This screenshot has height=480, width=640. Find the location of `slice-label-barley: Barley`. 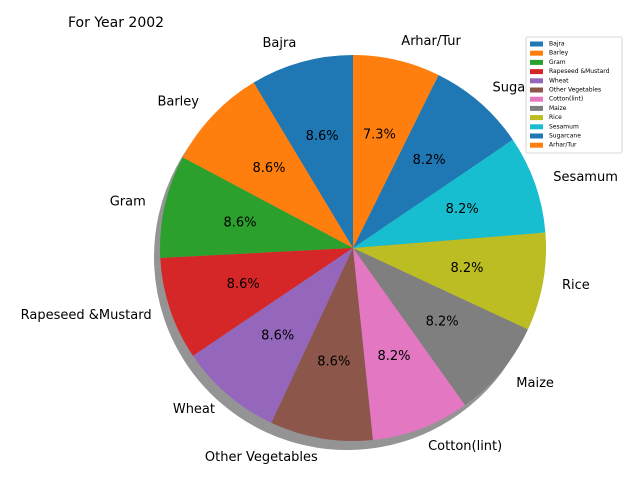

slice-label-barley: Barley is located at coordinates (178, 101).